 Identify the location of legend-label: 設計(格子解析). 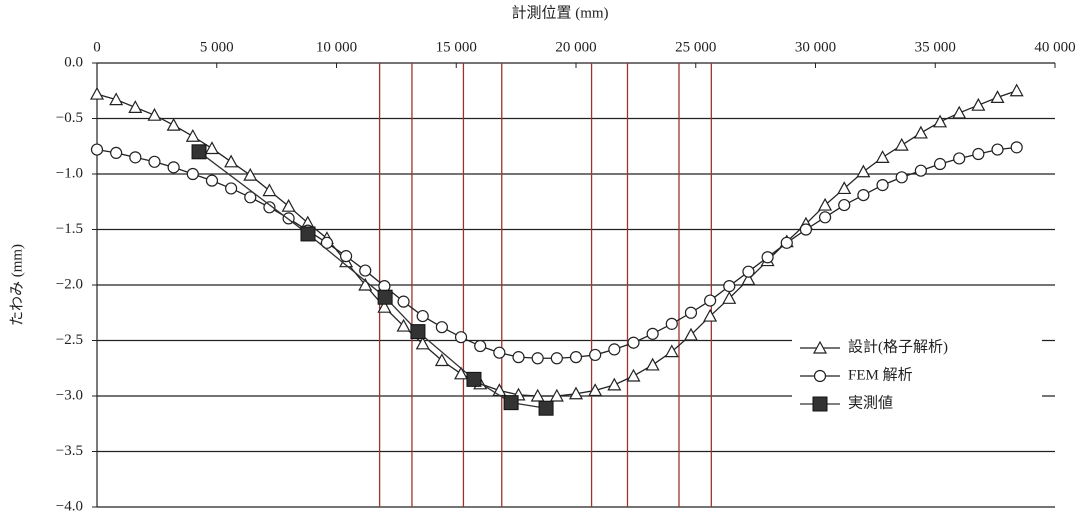
(898, 346).